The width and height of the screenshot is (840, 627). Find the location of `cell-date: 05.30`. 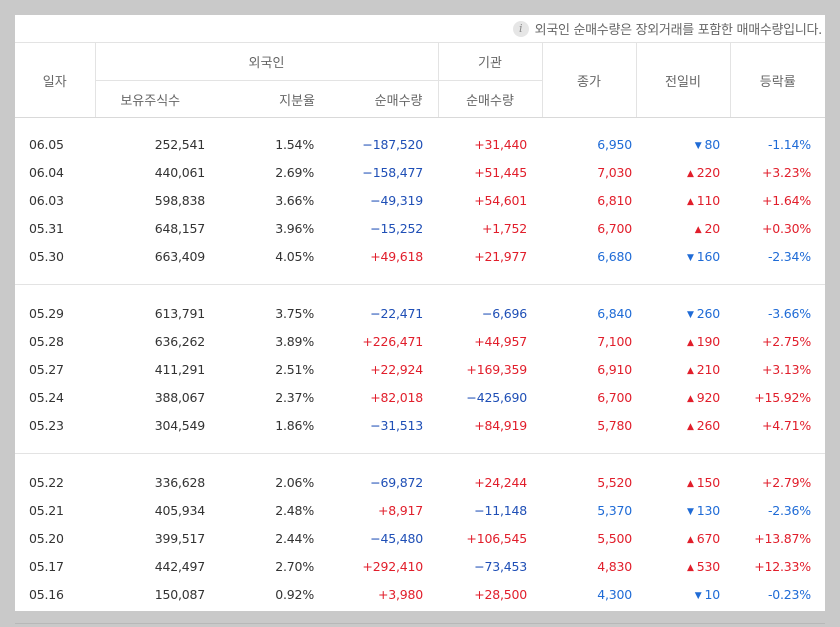

cell-date: 05.30 is located at coordinates (46, 256).